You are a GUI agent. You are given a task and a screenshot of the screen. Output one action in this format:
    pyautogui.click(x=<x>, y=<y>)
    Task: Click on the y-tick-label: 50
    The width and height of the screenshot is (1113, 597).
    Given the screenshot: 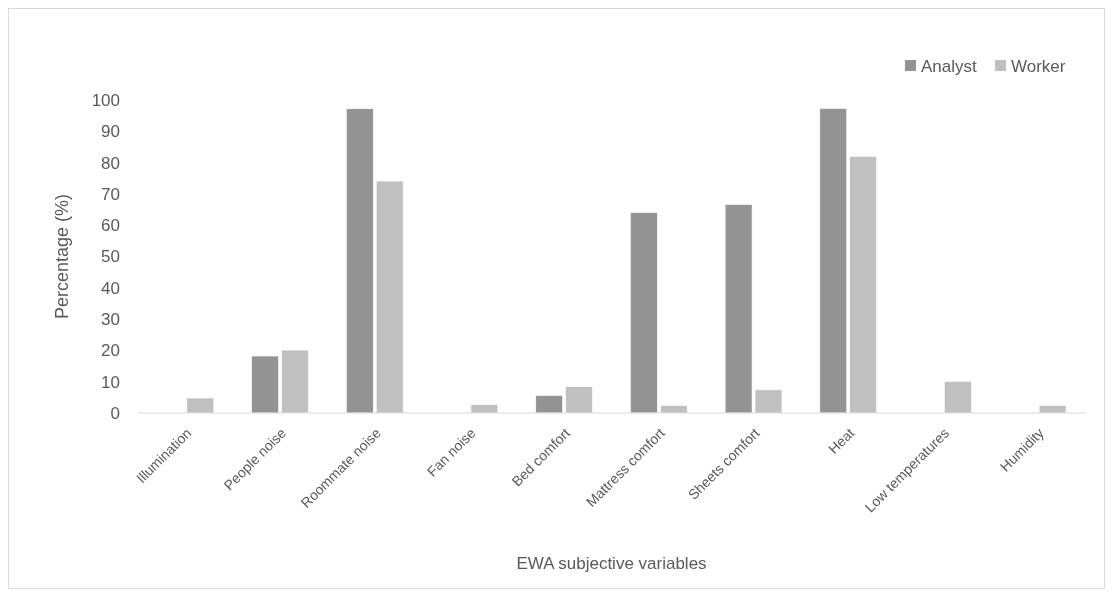 What is the action you would take?
    pyautogui.click(x=110, y=257)
    